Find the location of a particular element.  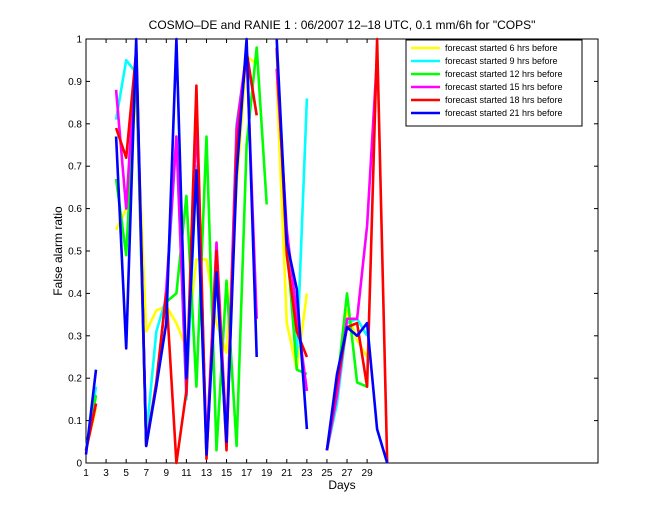

x-tick-label: 21 is located at coordinates (287, 473).